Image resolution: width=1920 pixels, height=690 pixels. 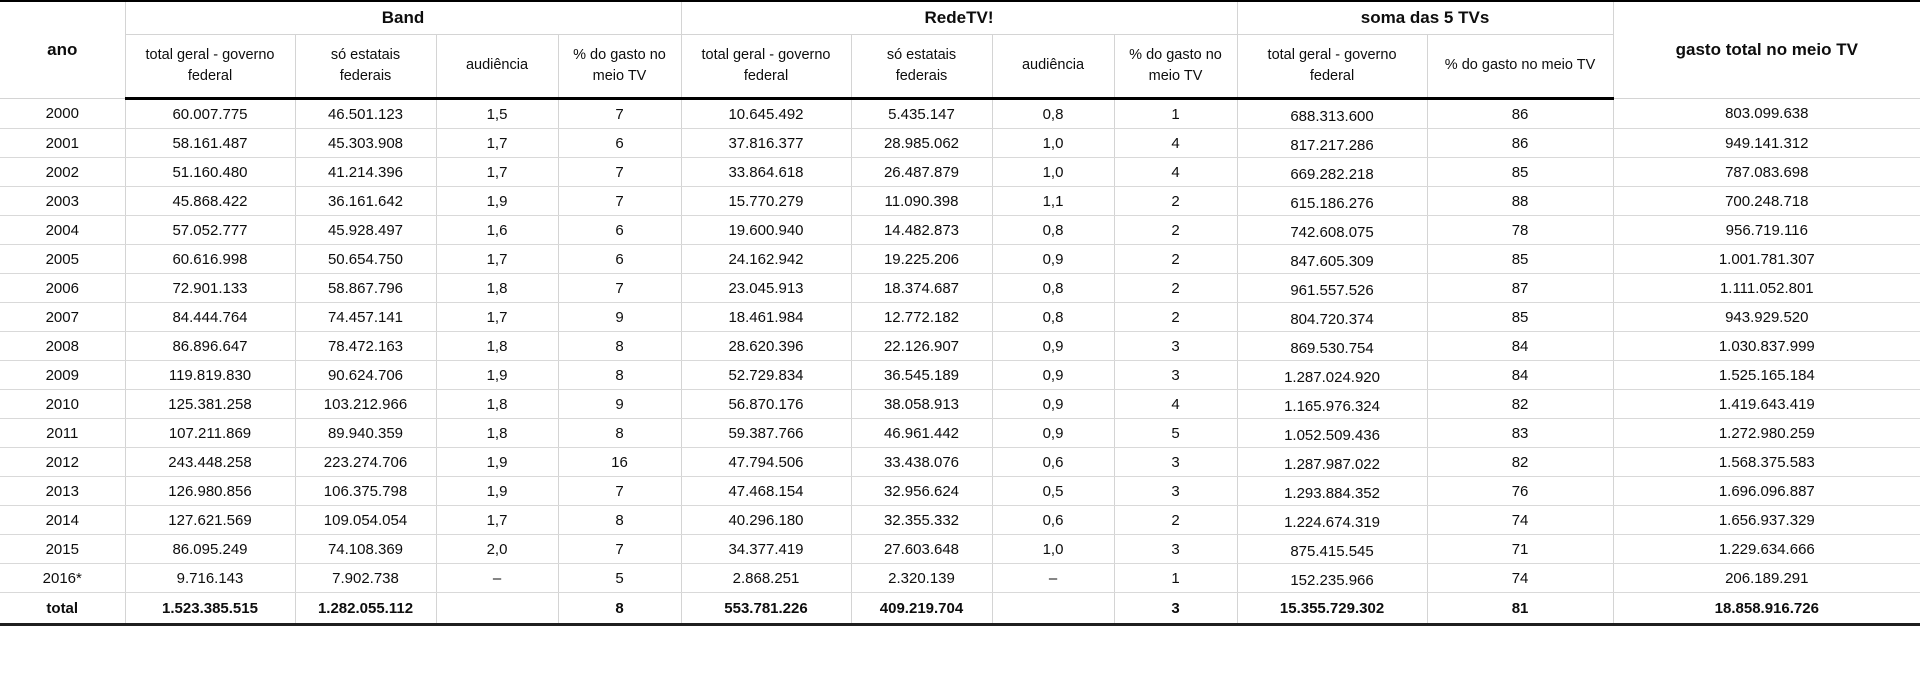 I want to click on table-cell: 23.045.913, so click(x=766, y=288).